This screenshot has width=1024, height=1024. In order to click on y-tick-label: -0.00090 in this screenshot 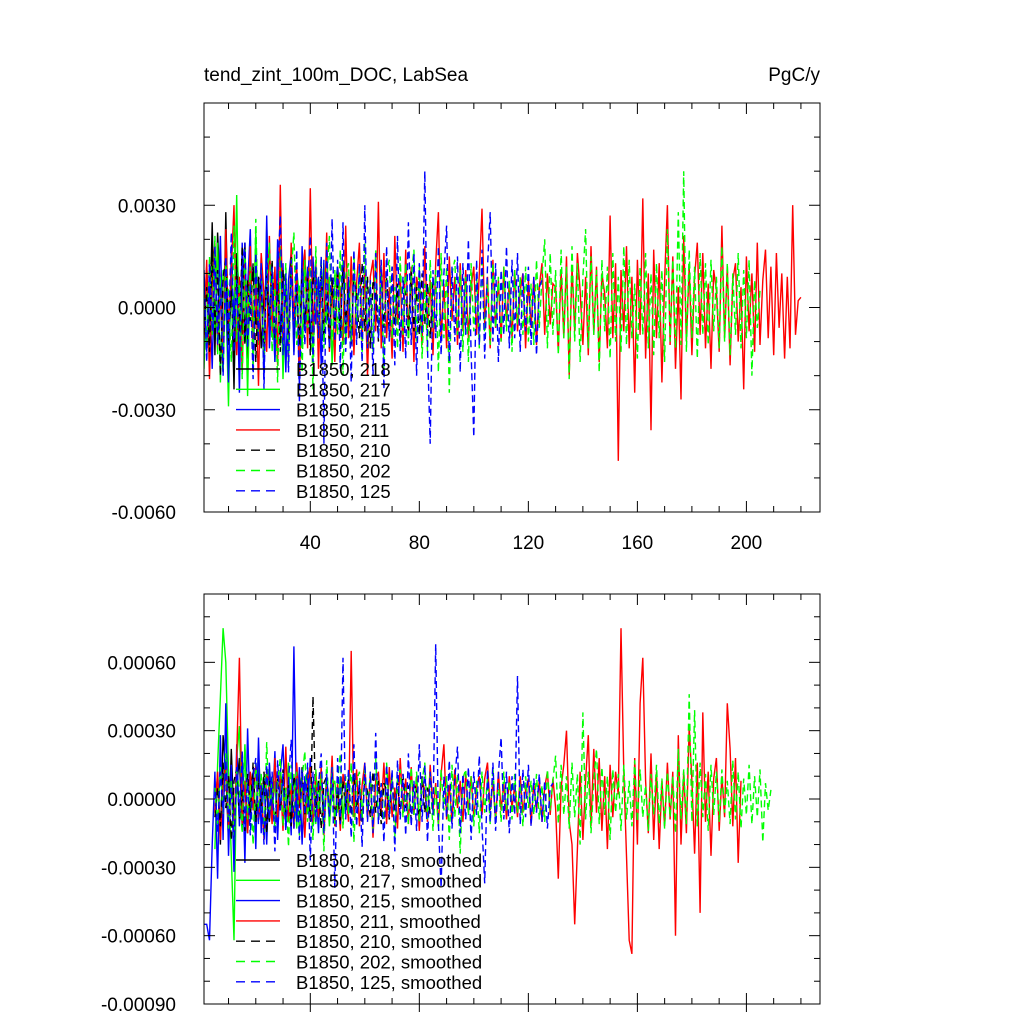, I will do `click(138, 1005)`.